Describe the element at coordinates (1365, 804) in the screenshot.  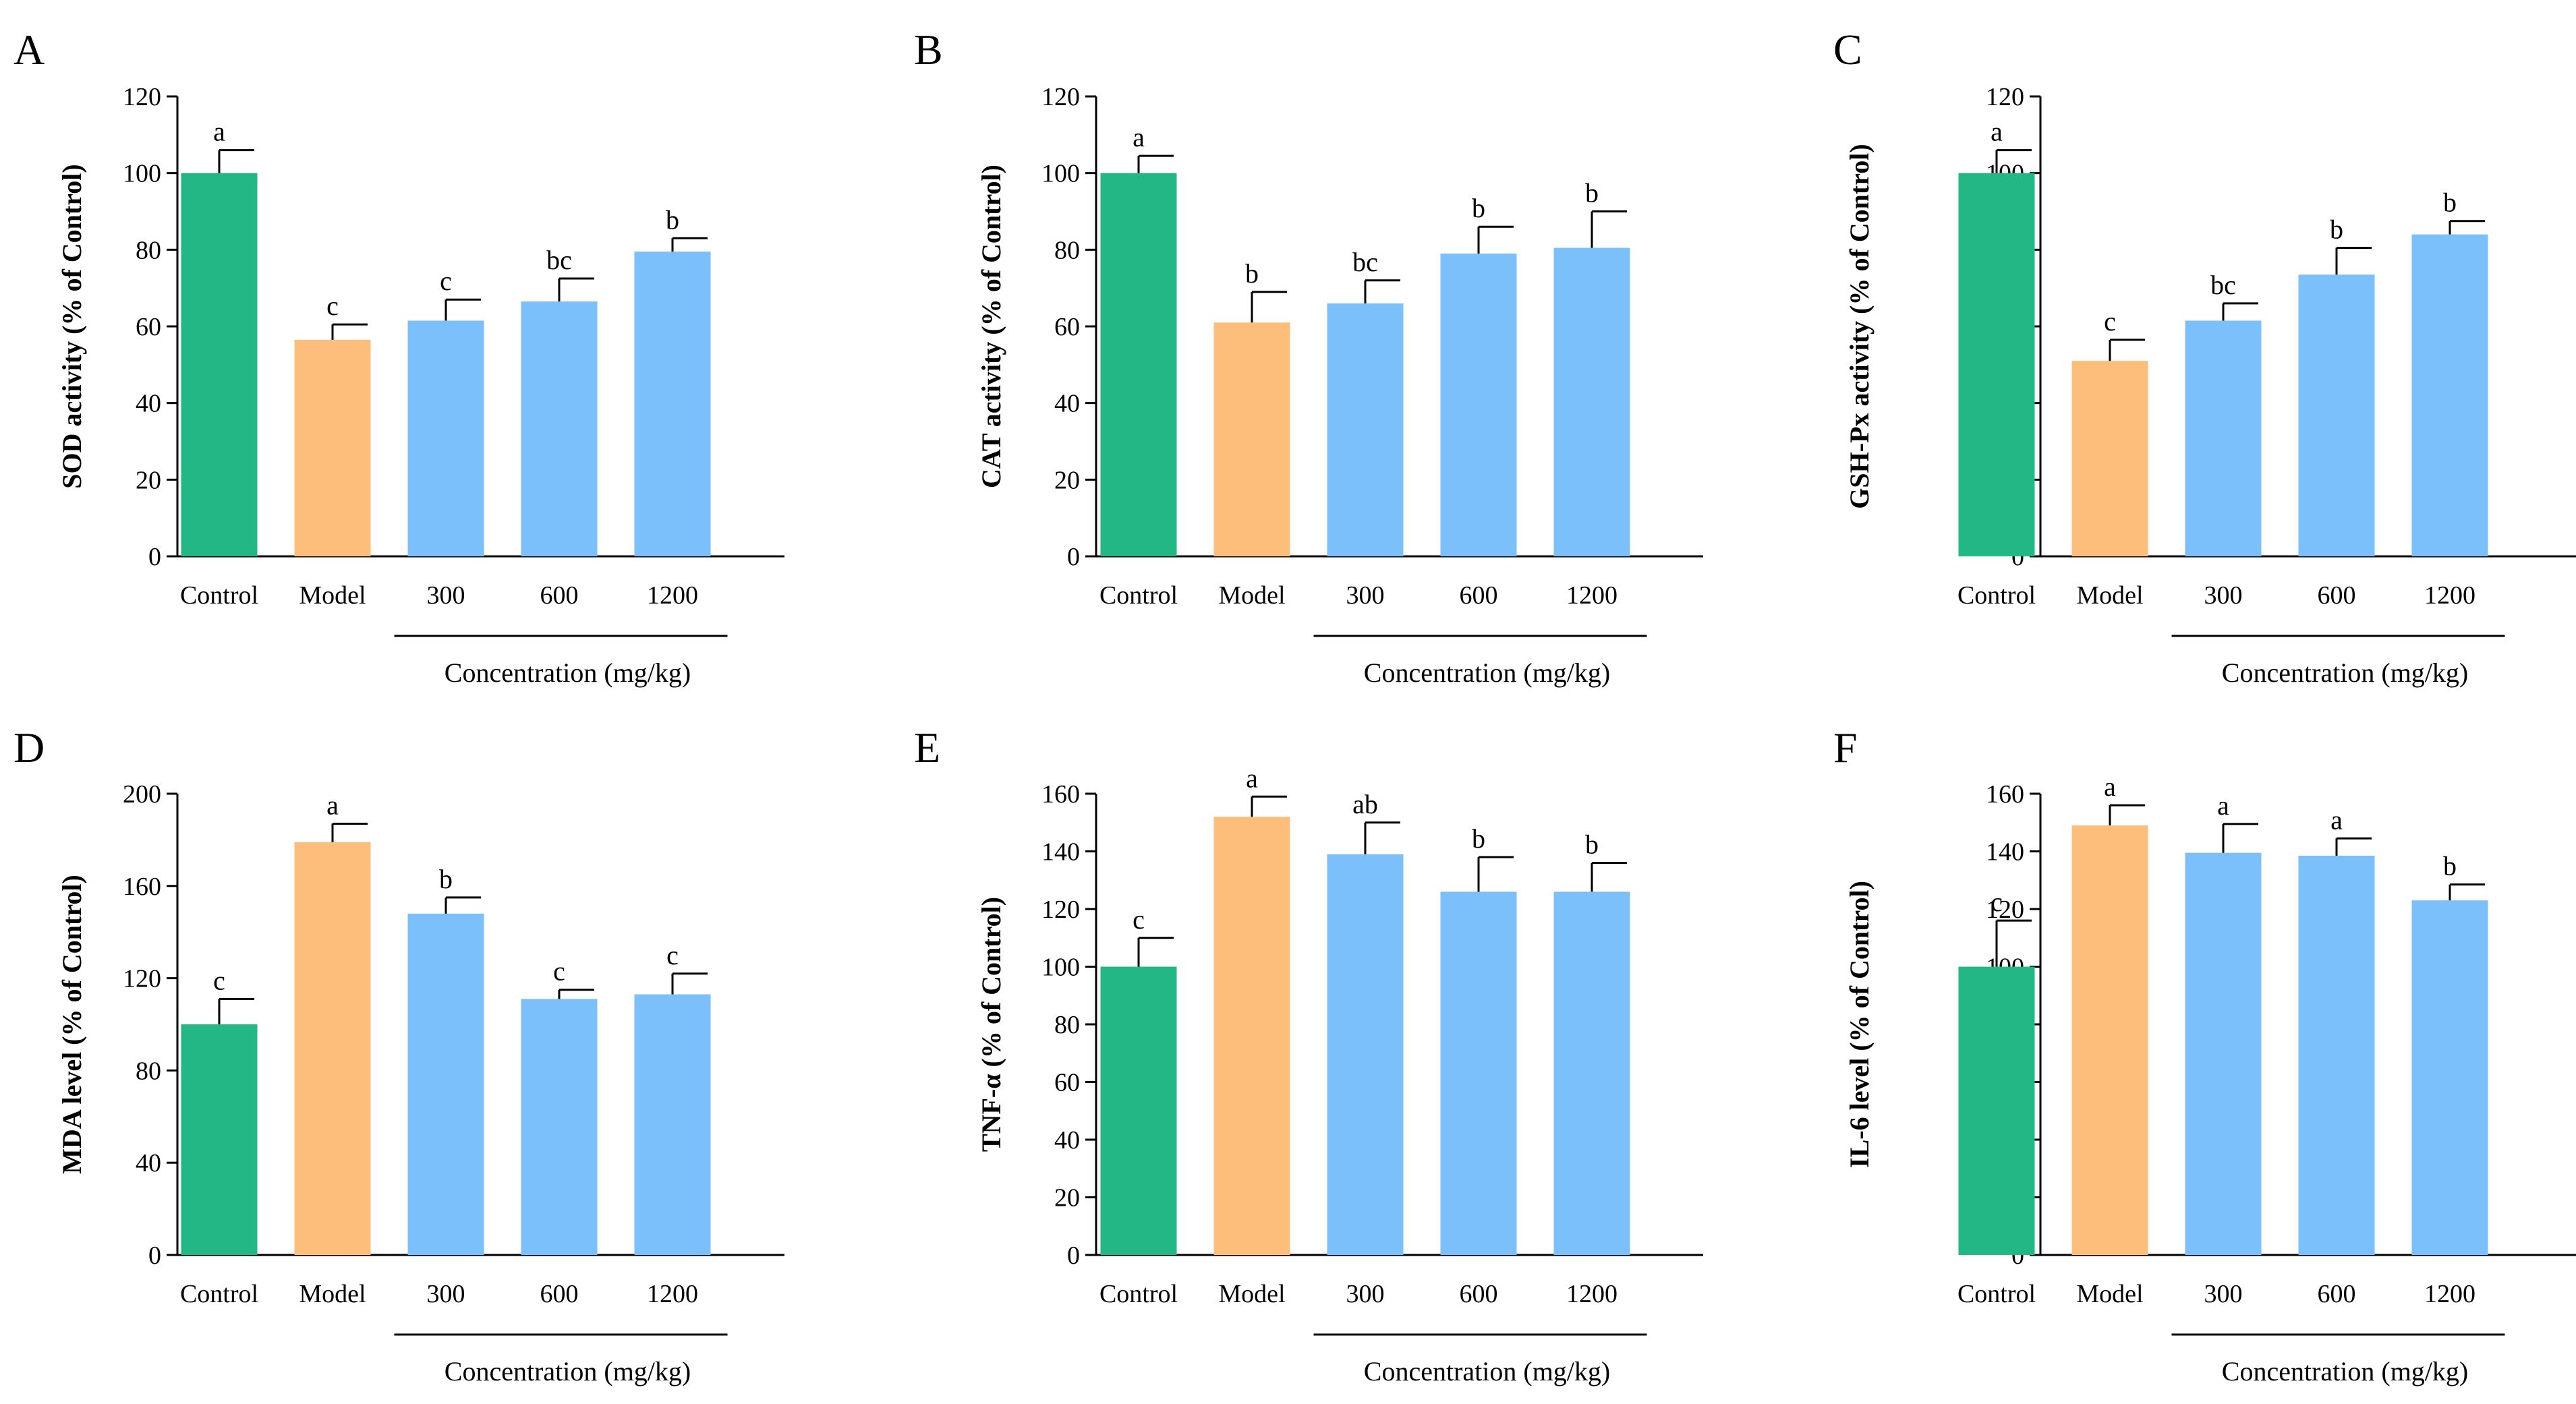
I see `significance-label: ab` at that location.